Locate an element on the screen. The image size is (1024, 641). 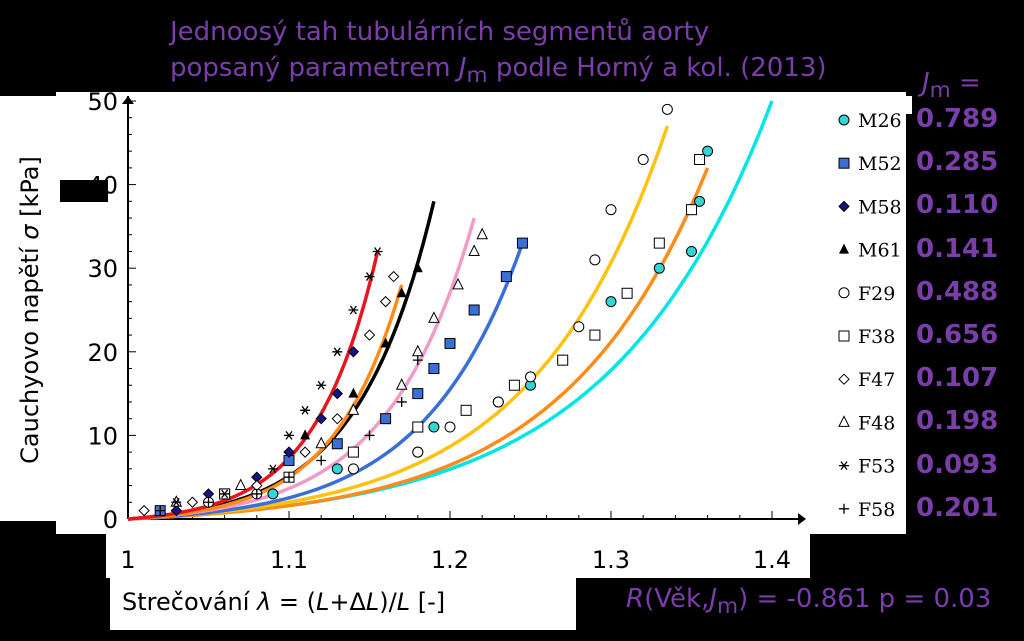
jm-value-f38: 0.656 is located at coordinates (957, 335).